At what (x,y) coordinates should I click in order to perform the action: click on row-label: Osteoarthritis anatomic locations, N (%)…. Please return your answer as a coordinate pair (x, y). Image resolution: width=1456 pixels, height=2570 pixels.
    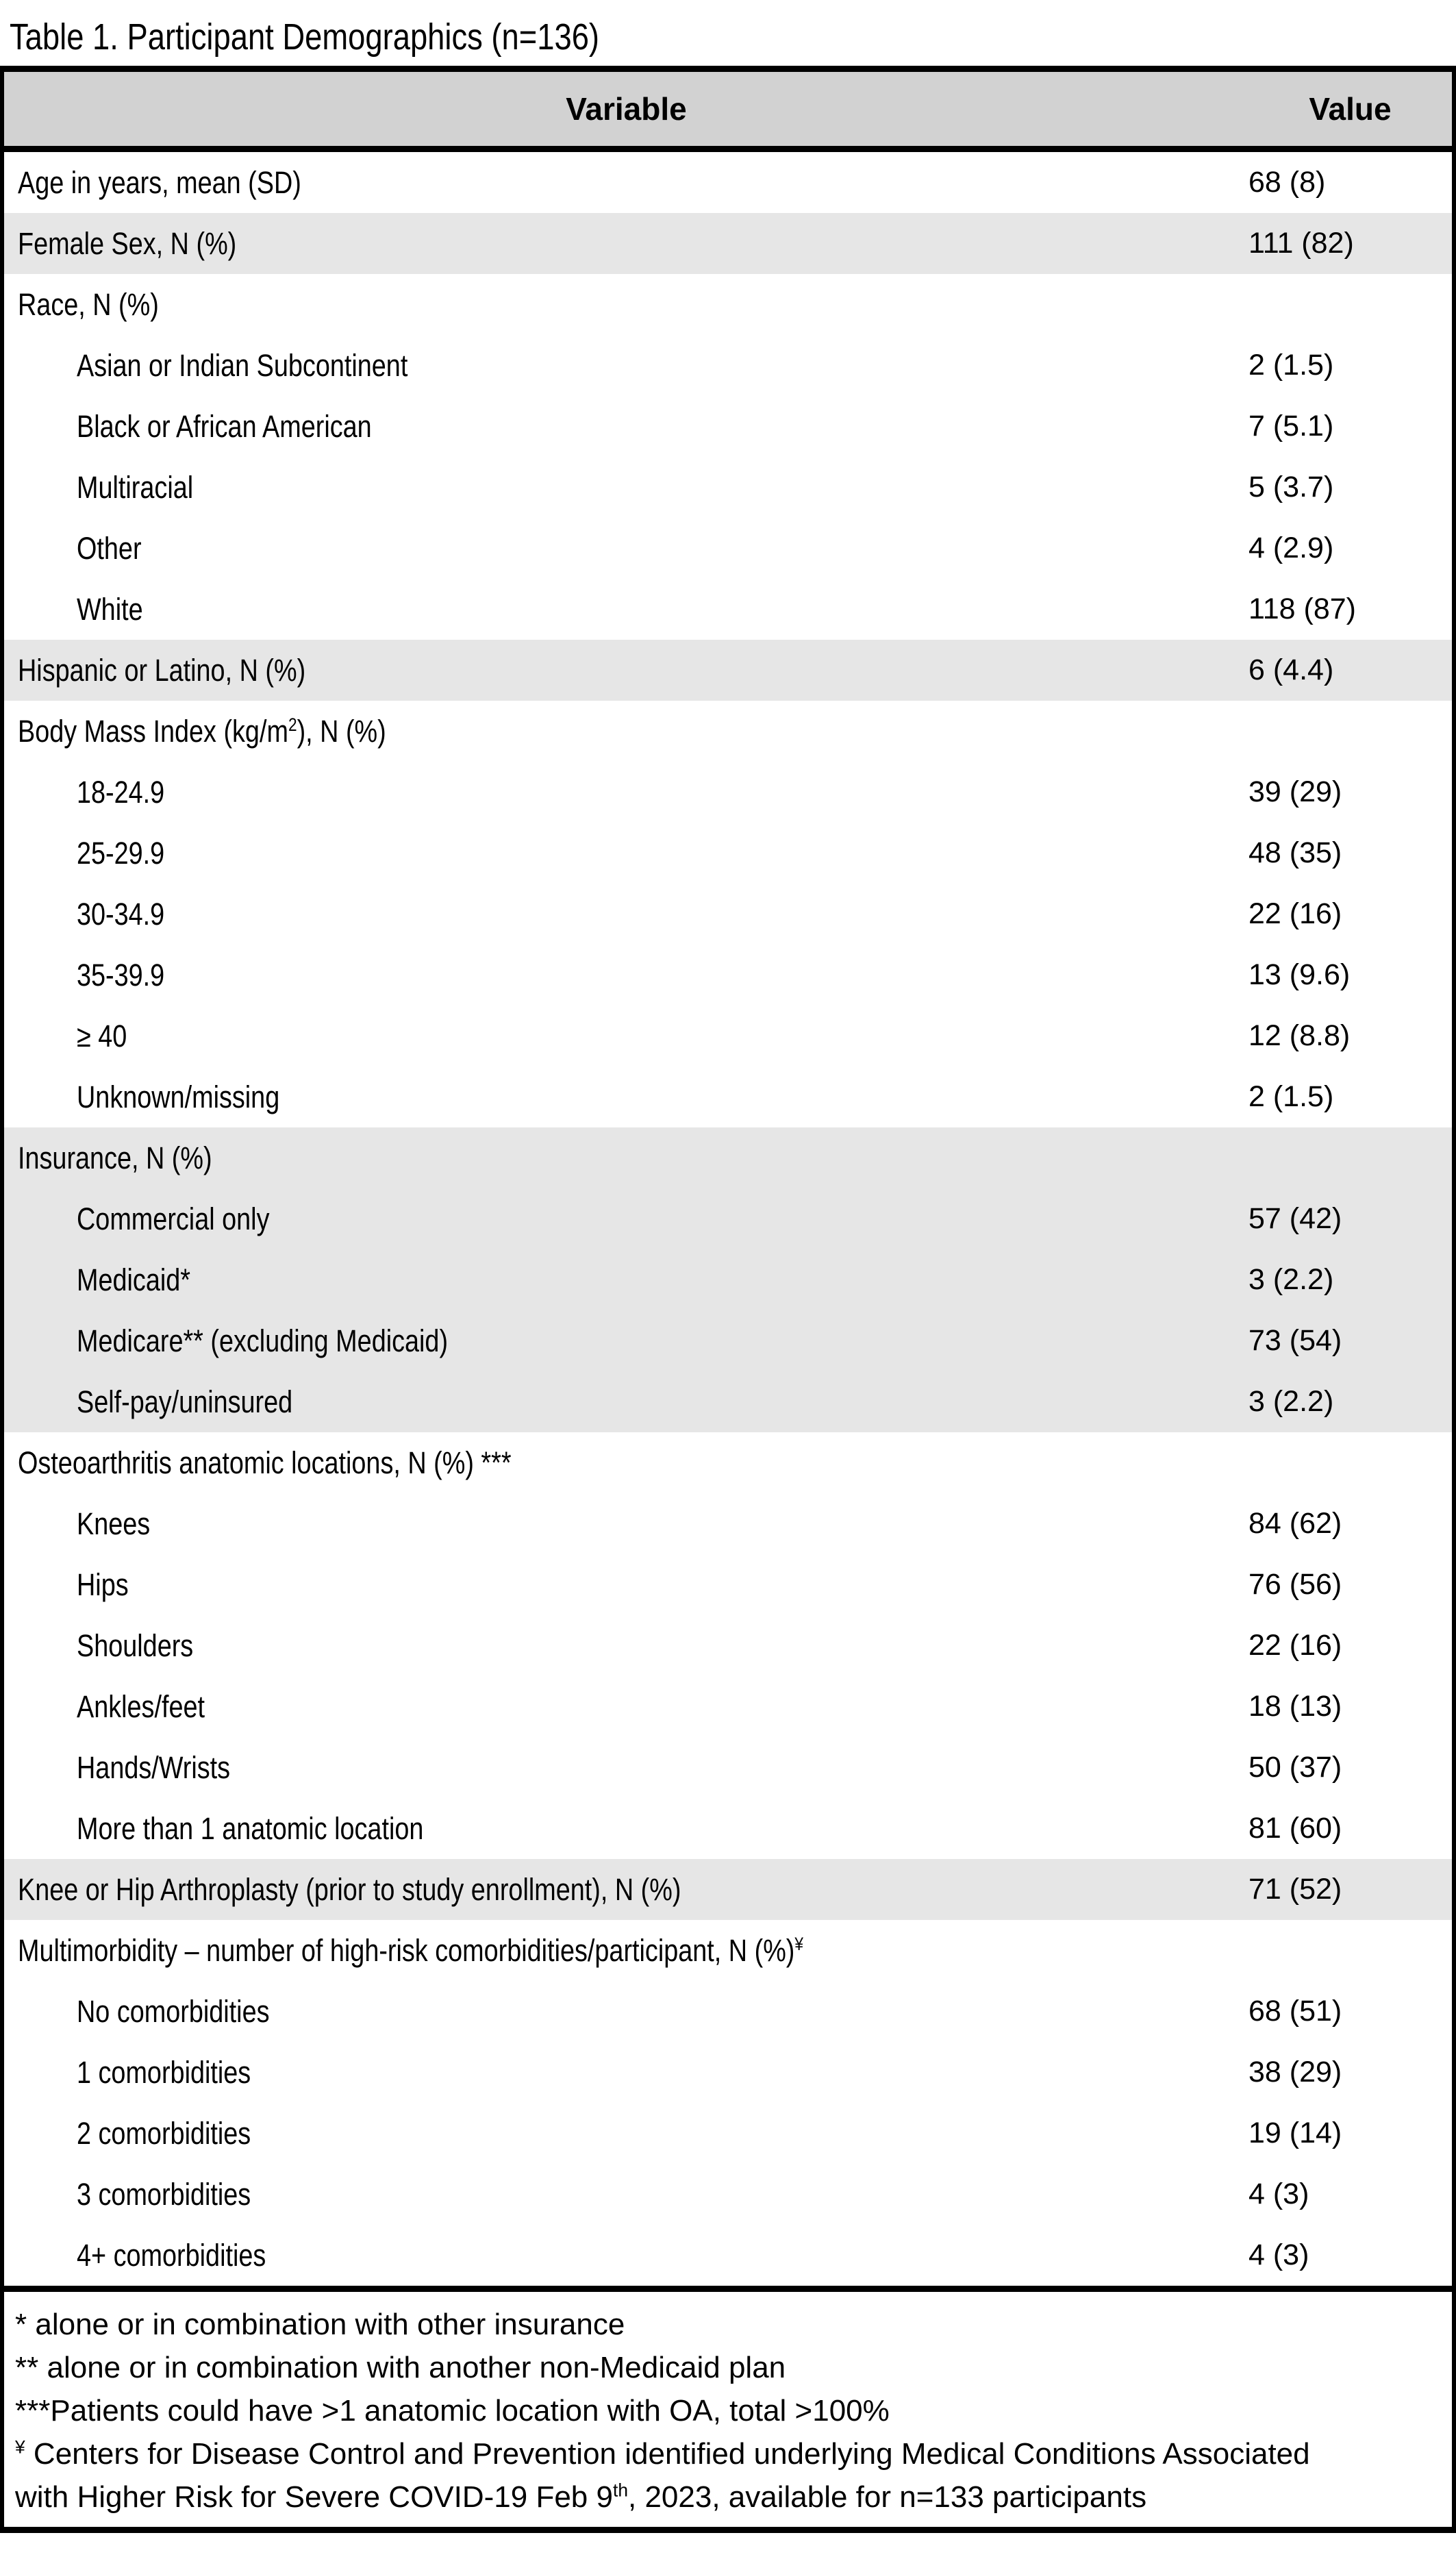
    Looking at the image, I should click on (265, 1462).